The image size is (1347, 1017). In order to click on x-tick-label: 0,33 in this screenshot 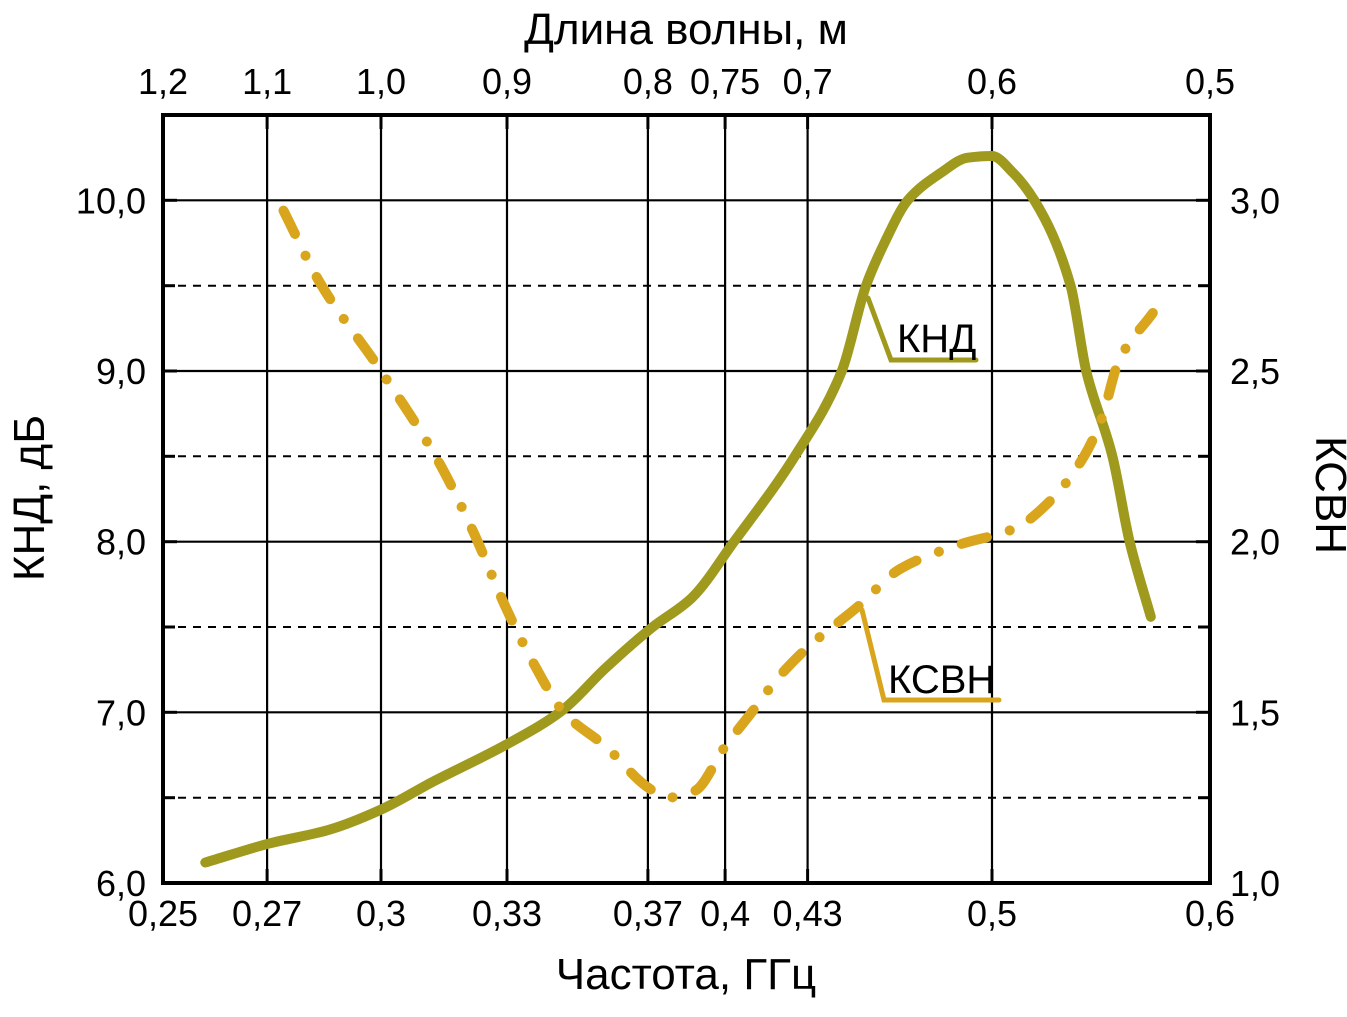, I will do `click(507, 913)`.